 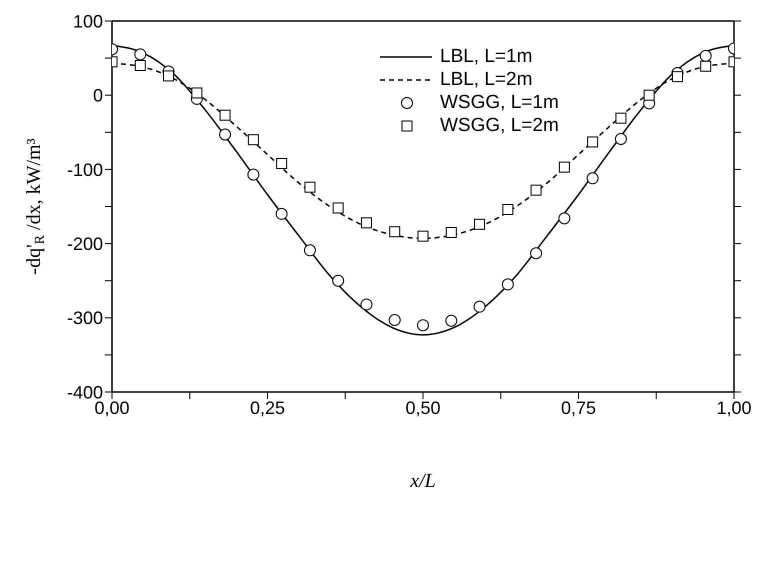 What do you see at coordinates (422, 481) in the screenshot?
I see `x-axis-title: x/L` at bounding box center [422, 481].